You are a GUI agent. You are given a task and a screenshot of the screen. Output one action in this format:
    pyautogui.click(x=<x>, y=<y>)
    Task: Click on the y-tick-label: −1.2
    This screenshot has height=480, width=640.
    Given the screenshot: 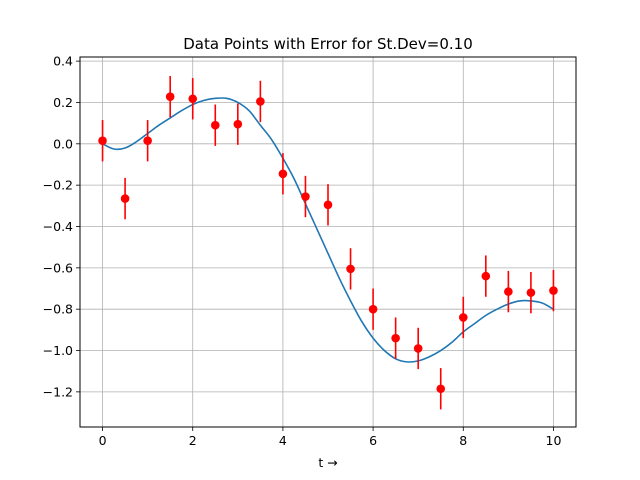 What is the action you would take?
    pyautogui.click(x=58, y=391)
    